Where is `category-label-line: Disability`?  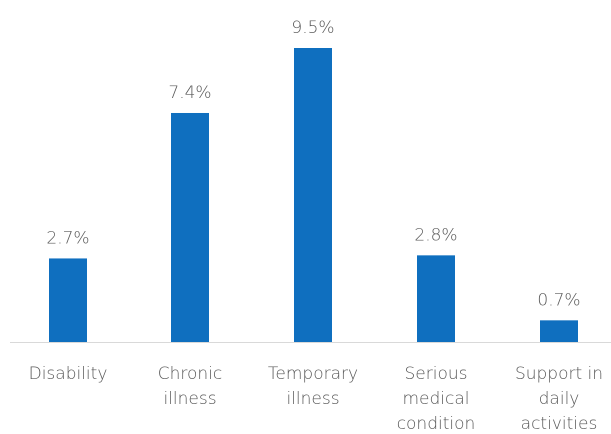 category-label-line: Disability is located at coordinates (68, 374).